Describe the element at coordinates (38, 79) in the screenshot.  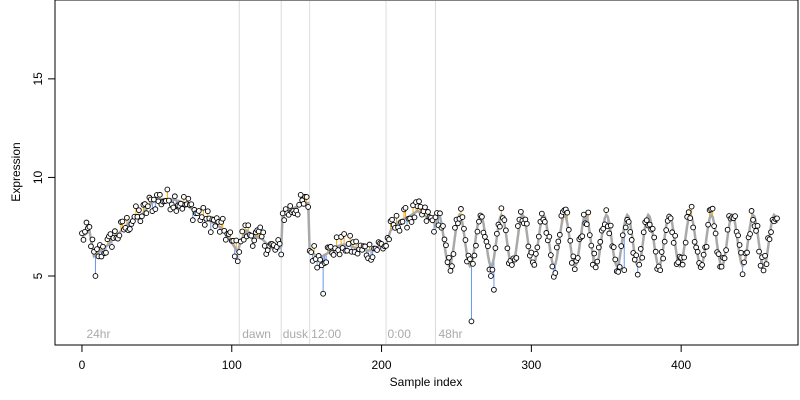
I see `y-tick-label: 15` at that location.